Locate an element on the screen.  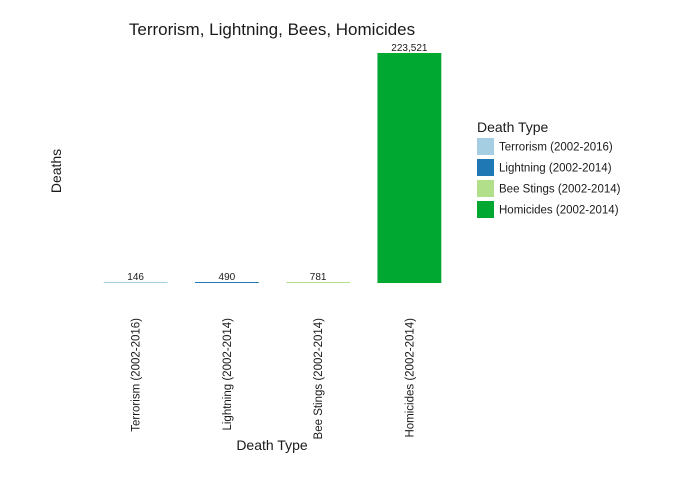
legend-label-1: Lightning (2002-2014) is located at coordinates (555, 169).